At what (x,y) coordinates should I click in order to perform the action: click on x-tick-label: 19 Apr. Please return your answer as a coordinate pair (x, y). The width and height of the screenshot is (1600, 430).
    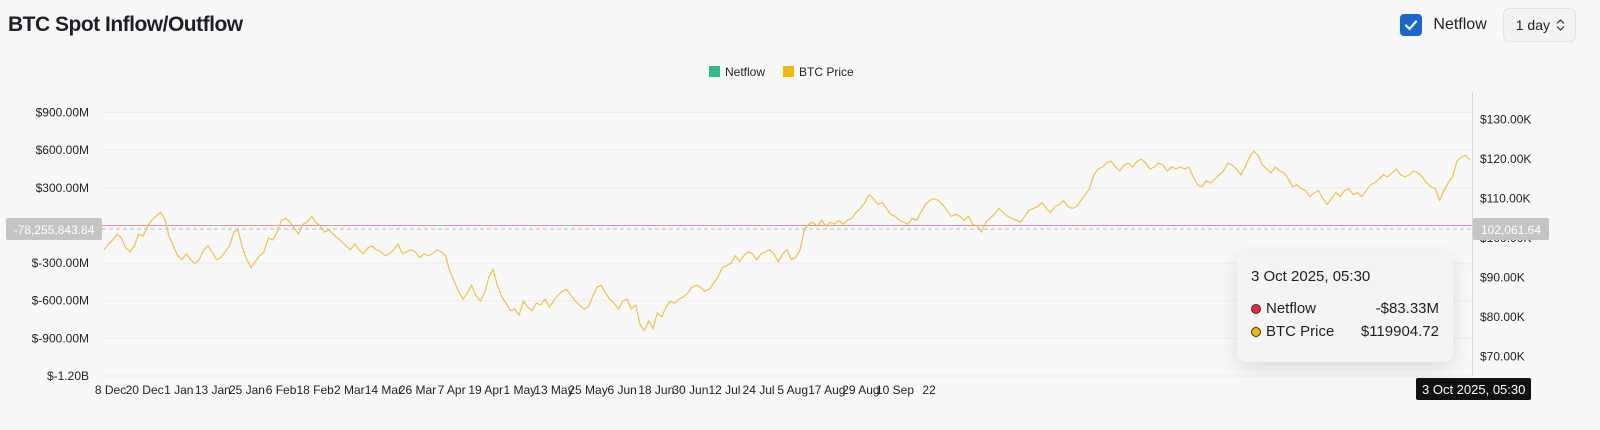
    Looking at the image, I should click on (485, 390).